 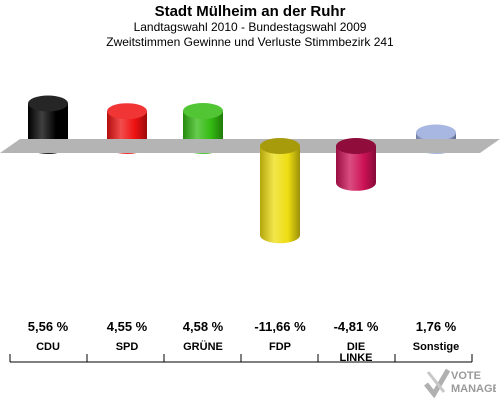 I want to click on logo-line2: MANAGER, so click(x=473, y=389).